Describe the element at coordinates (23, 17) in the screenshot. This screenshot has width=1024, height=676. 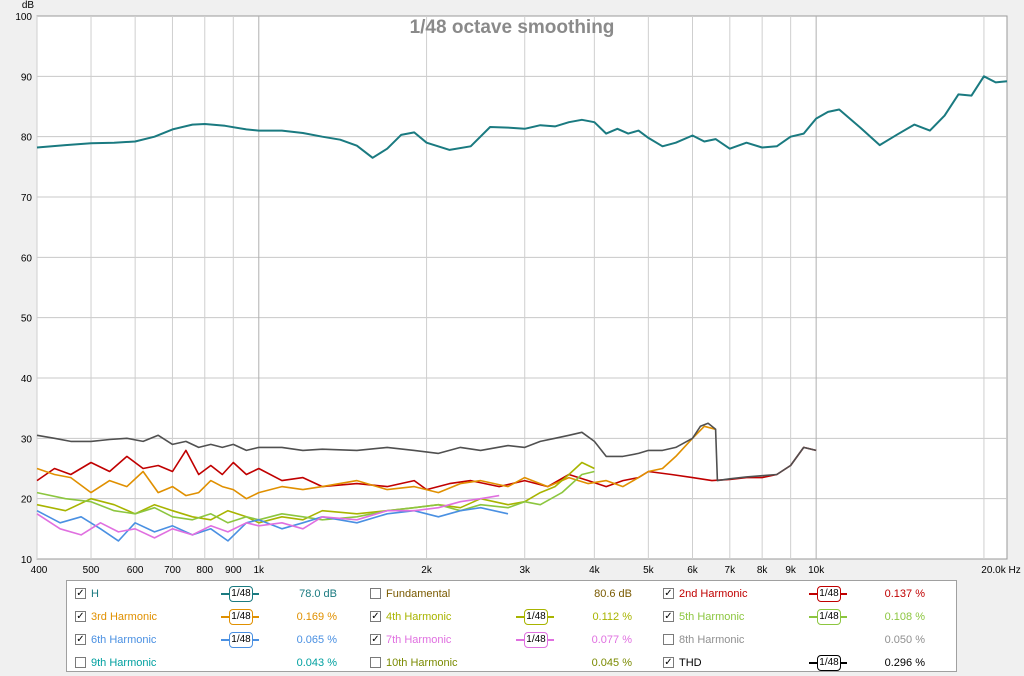
I see `y-tick-label: 100` at that location.